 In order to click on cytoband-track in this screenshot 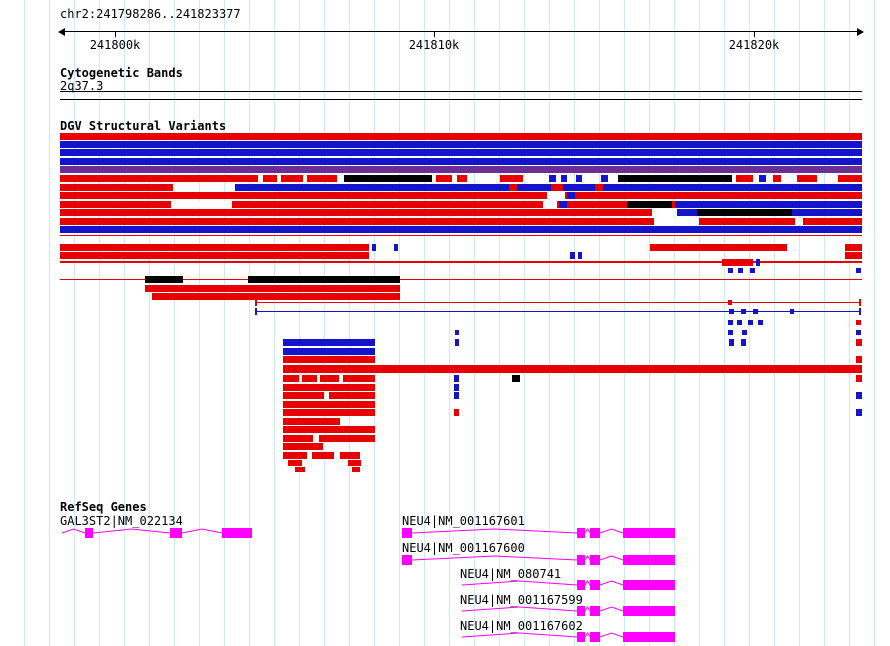, I will do `click(461, 95)`.